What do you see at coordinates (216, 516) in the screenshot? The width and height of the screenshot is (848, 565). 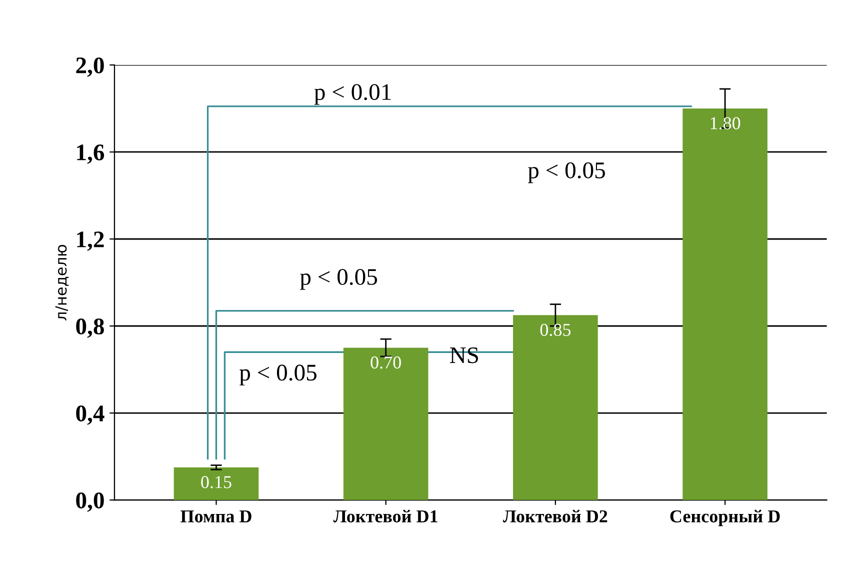 I see `x-tick-label: Помпа D` at bounding box center [216, 516].